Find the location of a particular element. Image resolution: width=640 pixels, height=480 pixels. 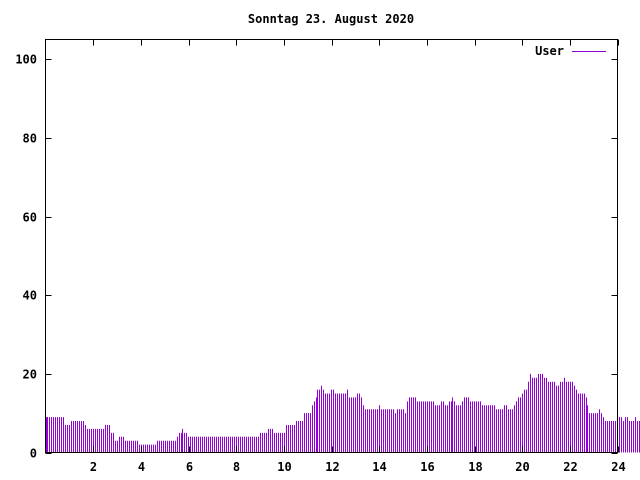

legend-label-user: User is located at coordinates (549, 51).